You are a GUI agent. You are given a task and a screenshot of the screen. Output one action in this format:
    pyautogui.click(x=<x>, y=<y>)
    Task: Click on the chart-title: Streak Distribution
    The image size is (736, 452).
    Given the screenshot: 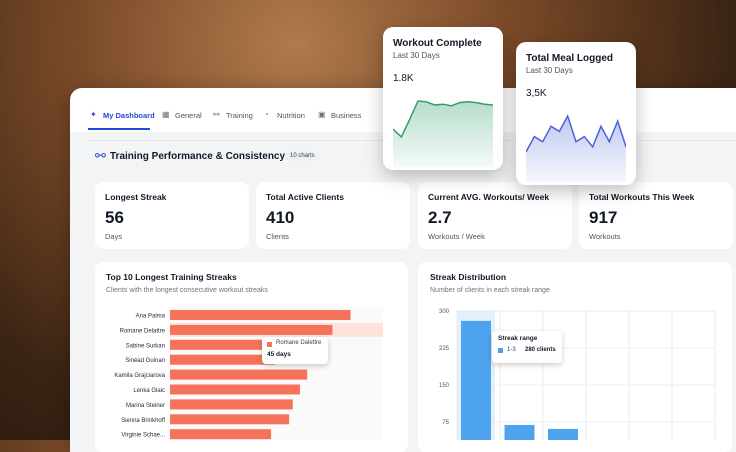 What is the action you would take?
    pyautogui.click(x=468, y=277)
    